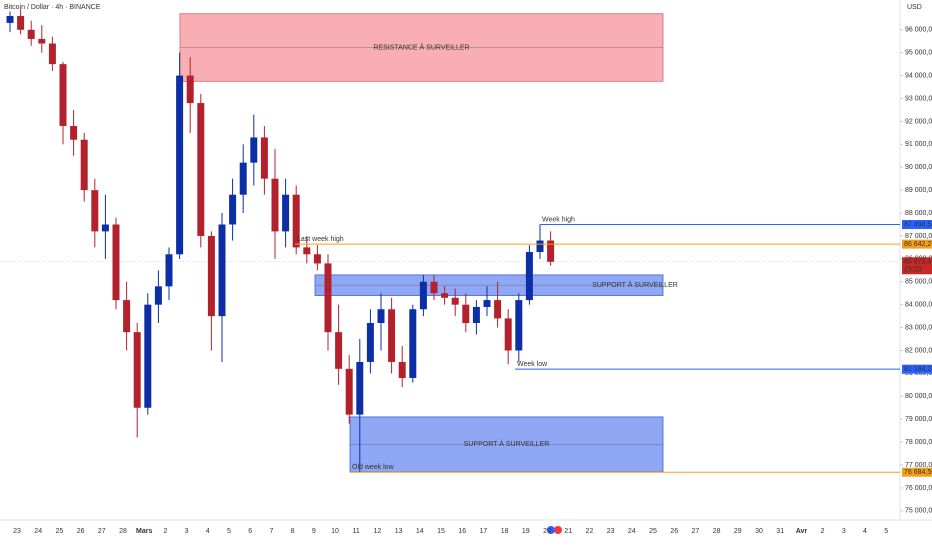 The width and height of the screenshot is (932, 555). Describe the element at coordinates (918, 488) in the screenshot. I see `y-tick-label: 76 000,00` at that location.